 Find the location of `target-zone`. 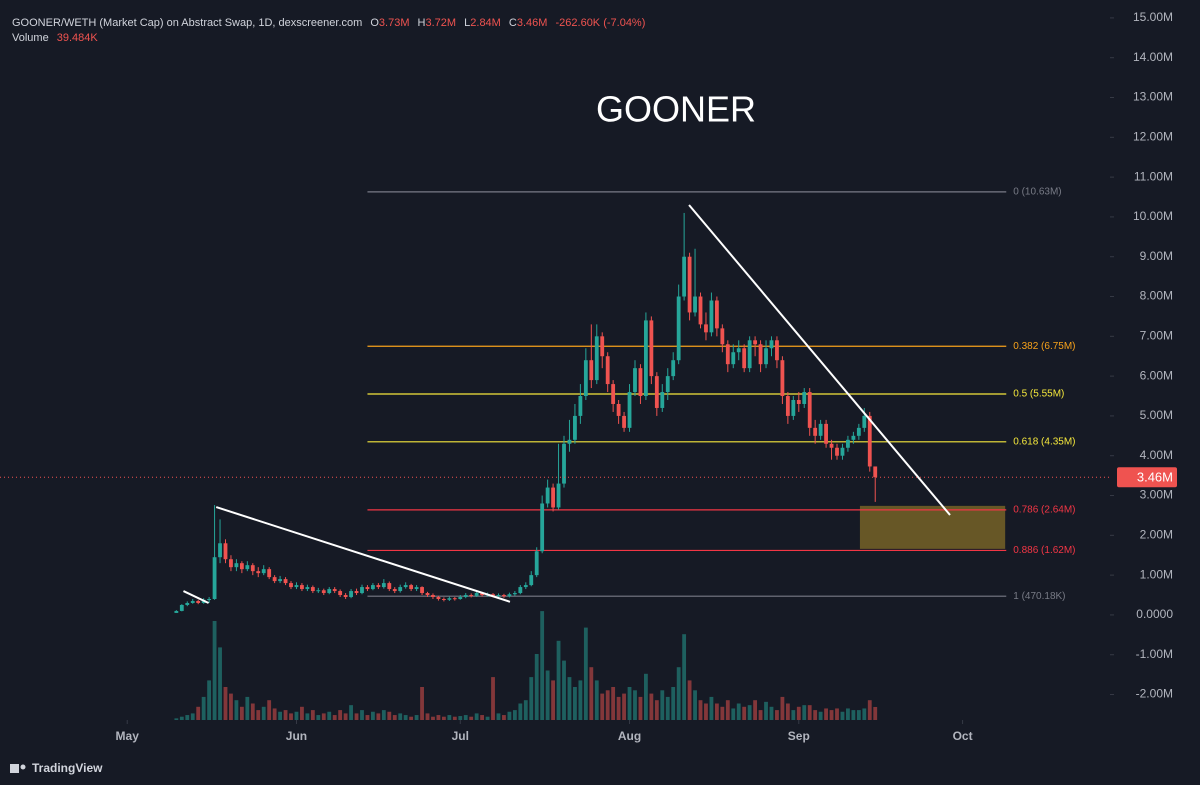

target-zone is located at coordinates (932, 527).